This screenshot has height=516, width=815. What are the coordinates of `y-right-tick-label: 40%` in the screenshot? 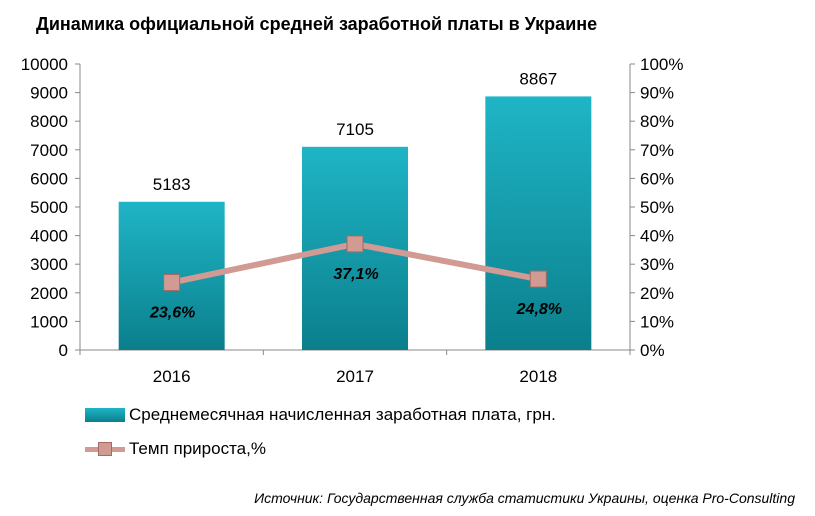 It's located at (657, 236).